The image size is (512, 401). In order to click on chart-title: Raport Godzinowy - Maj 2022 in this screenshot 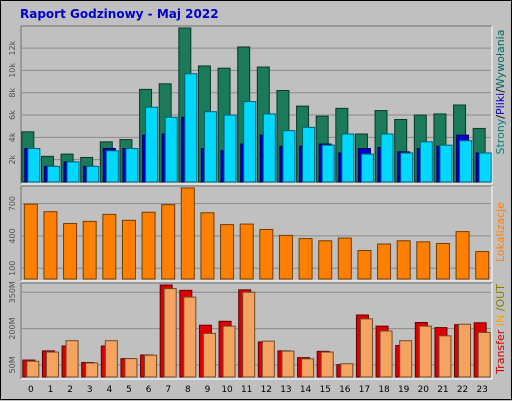, I will do `click(119, 14)`.